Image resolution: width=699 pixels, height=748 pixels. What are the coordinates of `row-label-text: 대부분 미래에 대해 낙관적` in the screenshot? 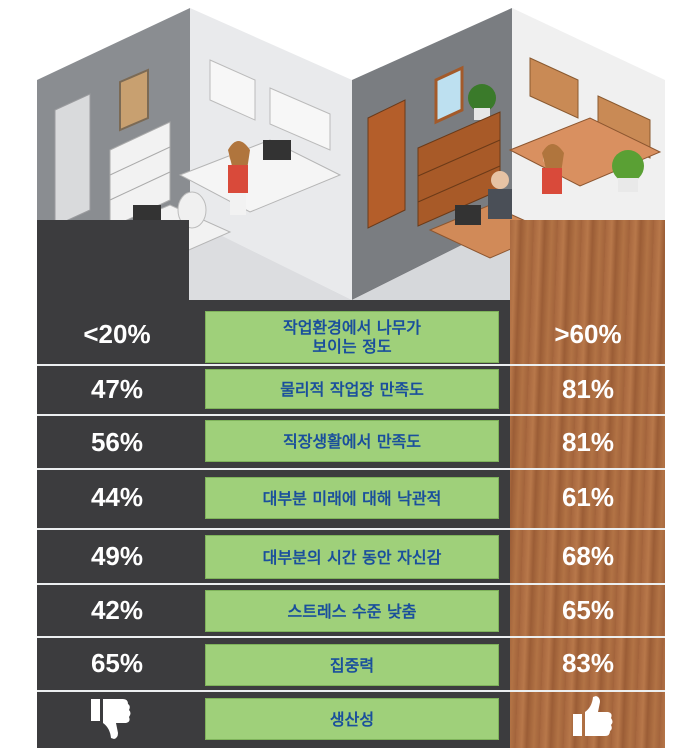 It's located at (352, 498).